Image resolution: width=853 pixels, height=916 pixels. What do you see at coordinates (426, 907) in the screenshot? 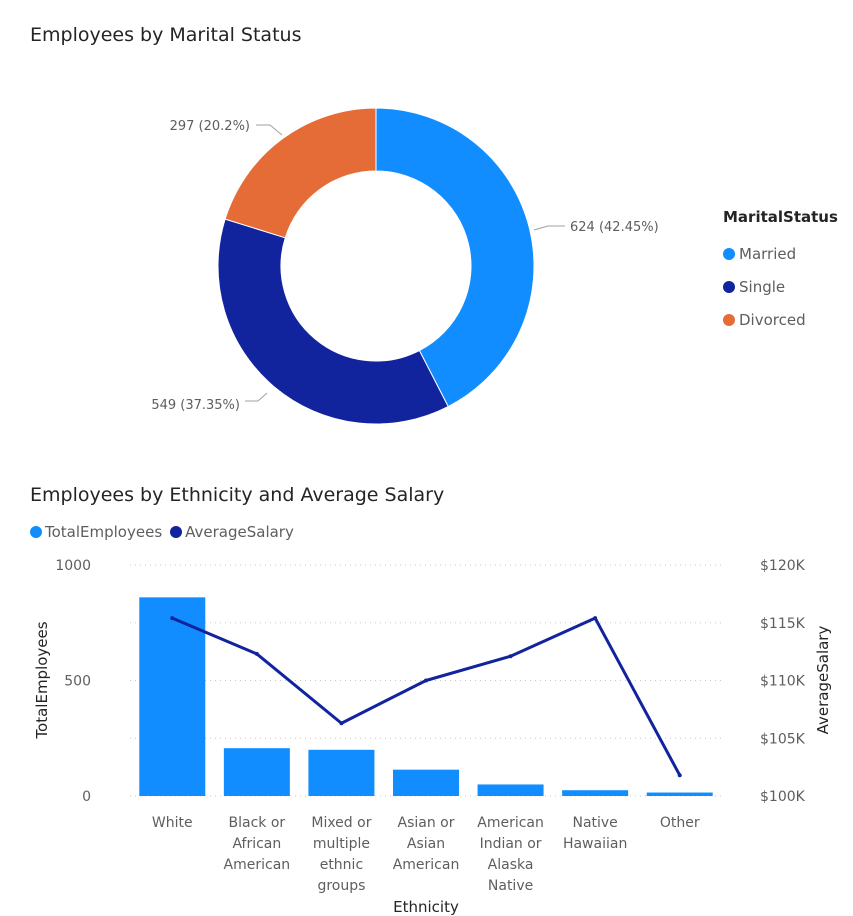
I see `x-axis-title: Ethnicity` at bounding box center [426, 907].